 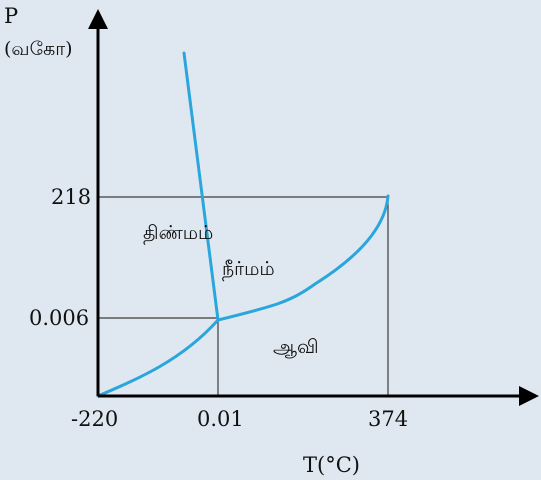 I want to click on vaporization-curve, so click(x=303, y=258).